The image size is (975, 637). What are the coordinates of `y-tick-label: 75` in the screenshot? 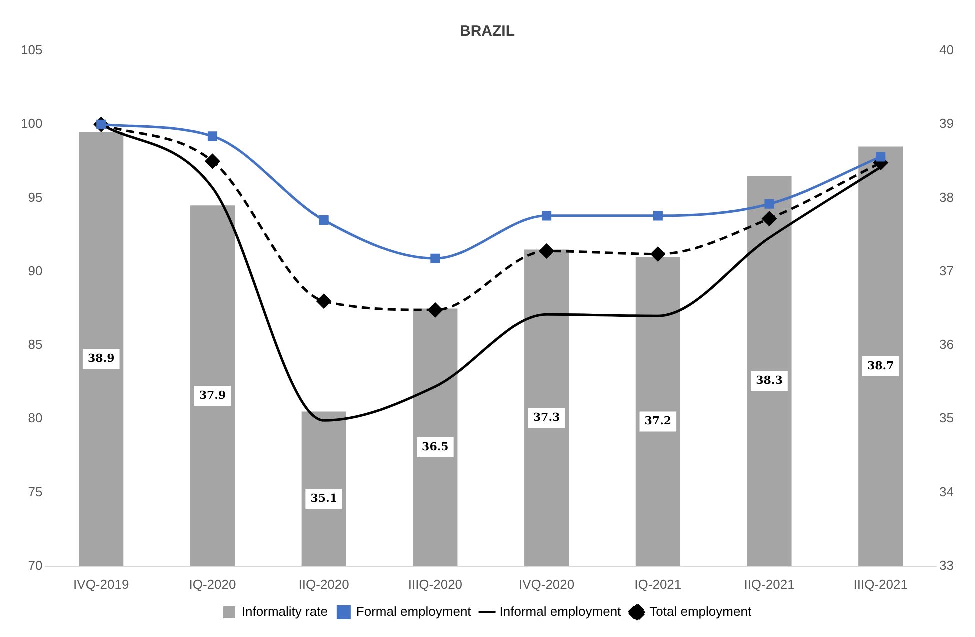 It's located at (35, 492).